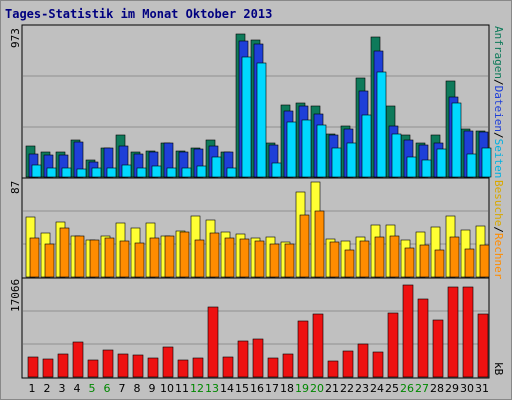 This screenshot has height=400, width=512. I want to click on legend-rechner: Rechner, so click(498, 256).